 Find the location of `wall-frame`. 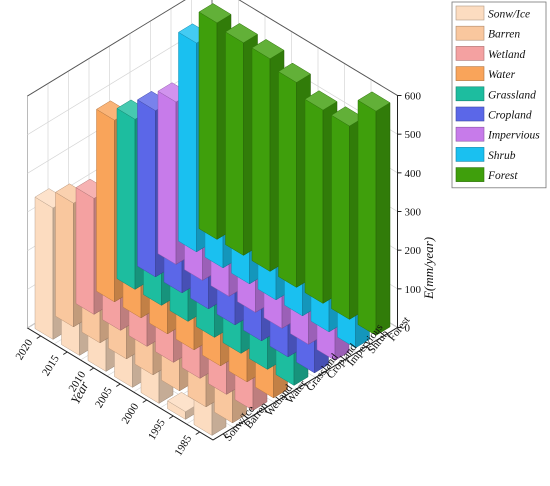

wall-frame is located at coordinates (212, 48).